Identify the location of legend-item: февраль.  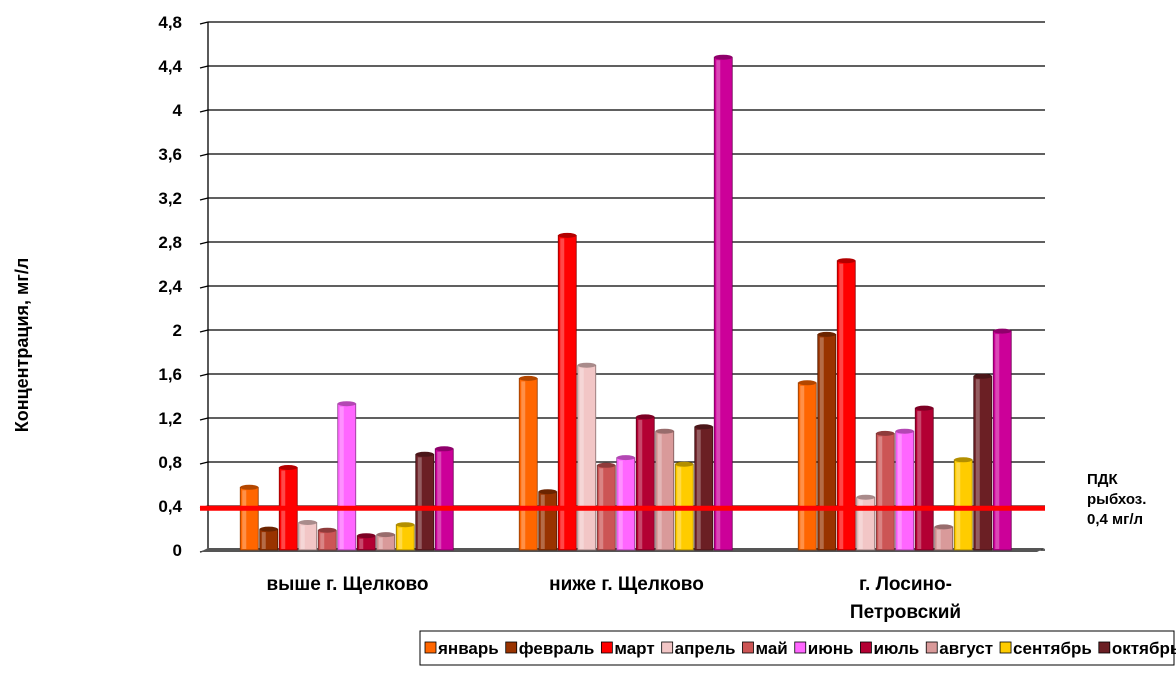
(550, 648).